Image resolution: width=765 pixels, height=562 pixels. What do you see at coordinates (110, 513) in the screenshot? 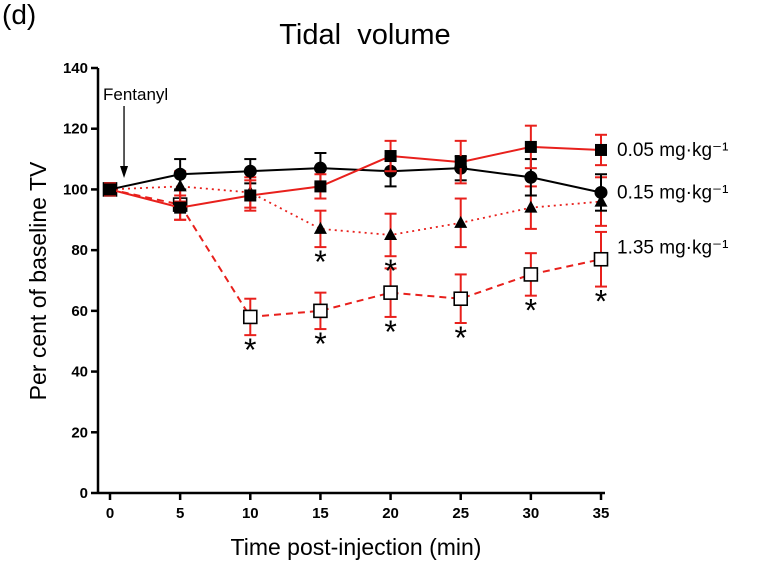
I see `x-tick-label: 0` at bounding box center [110, 513].